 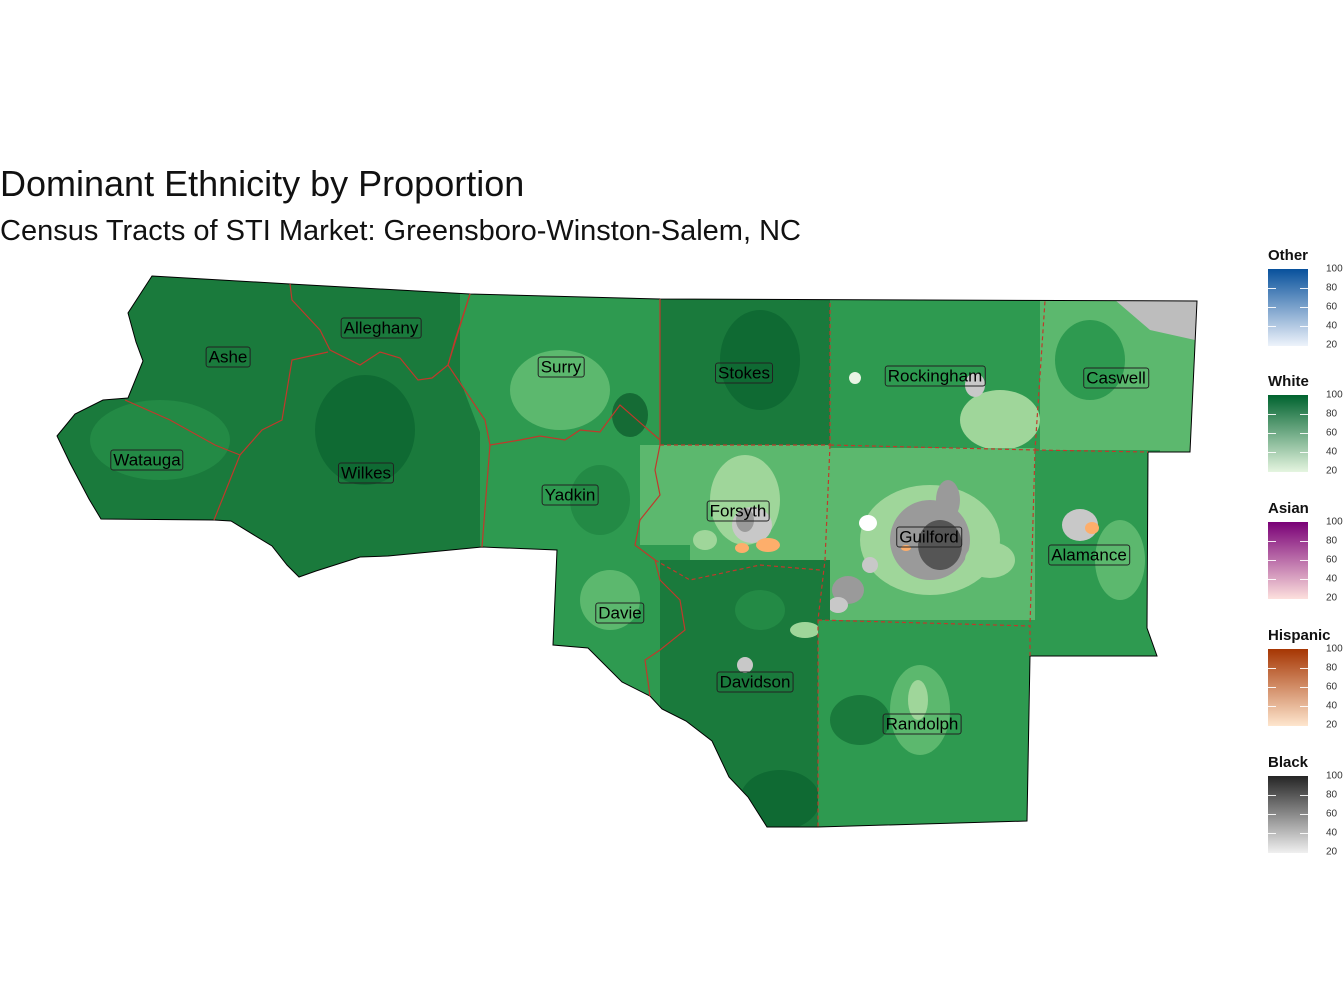 What do you see at coordinates (147, 460) in the screenshot?
I see `county-label-watauga: Watauga` at bounding box center [147, 460].